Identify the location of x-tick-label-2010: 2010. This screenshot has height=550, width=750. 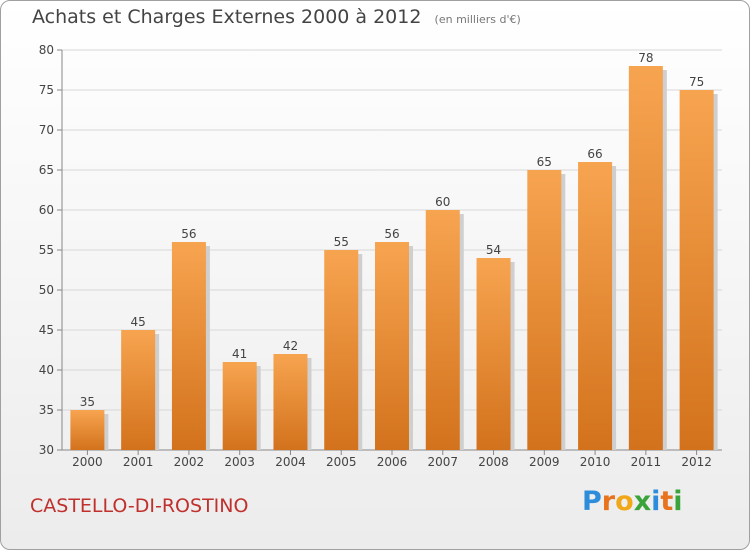
(595, 462).